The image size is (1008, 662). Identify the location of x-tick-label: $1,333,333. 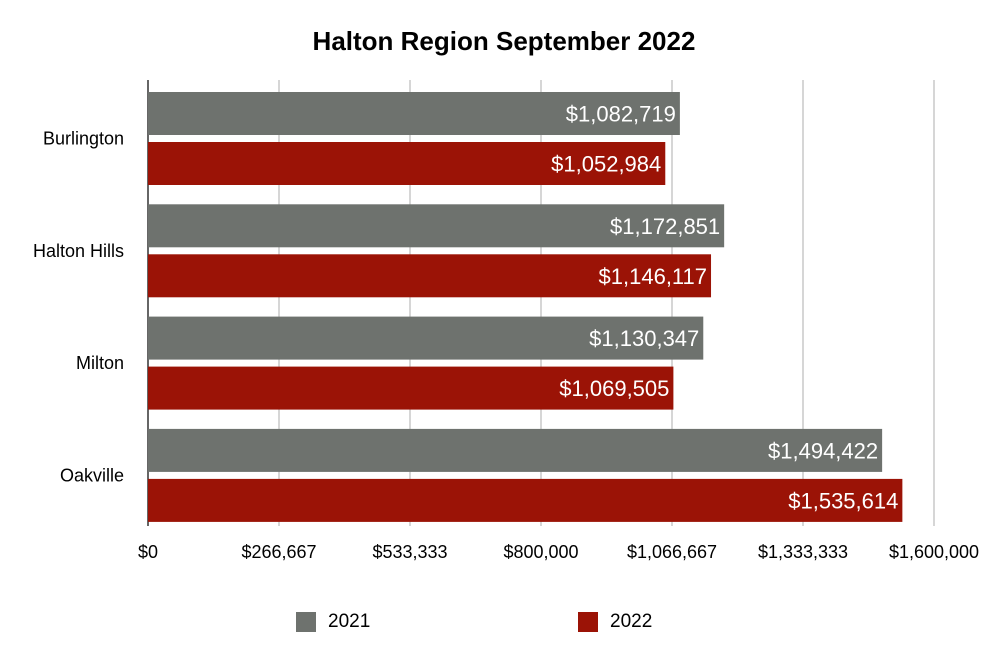
(803, 552).